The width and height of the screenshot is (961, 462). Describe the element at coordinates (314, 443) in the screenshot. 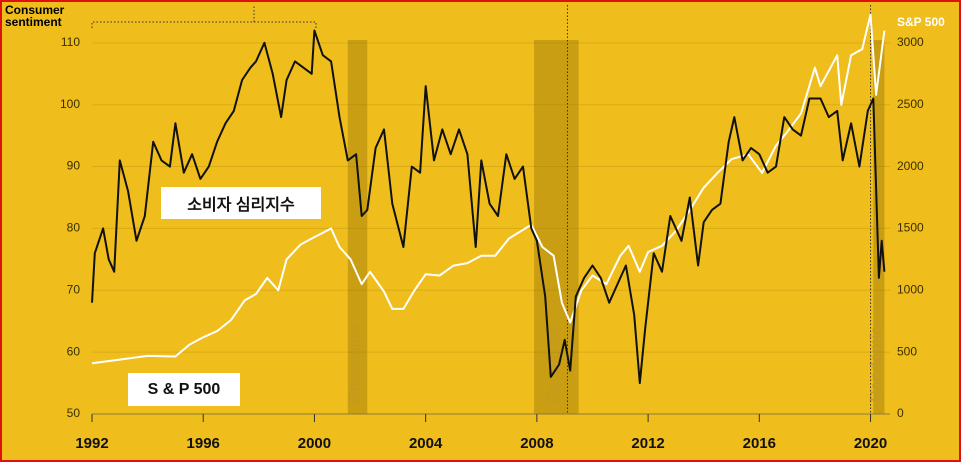

I see `x-tick-label: 2000` at that location.